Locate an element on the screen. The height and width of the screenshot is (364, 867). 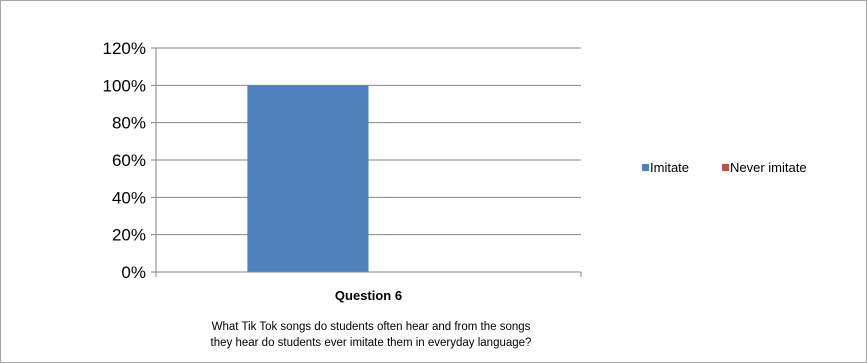
category-labels: Question 6 is located at coordinates (368, 295).